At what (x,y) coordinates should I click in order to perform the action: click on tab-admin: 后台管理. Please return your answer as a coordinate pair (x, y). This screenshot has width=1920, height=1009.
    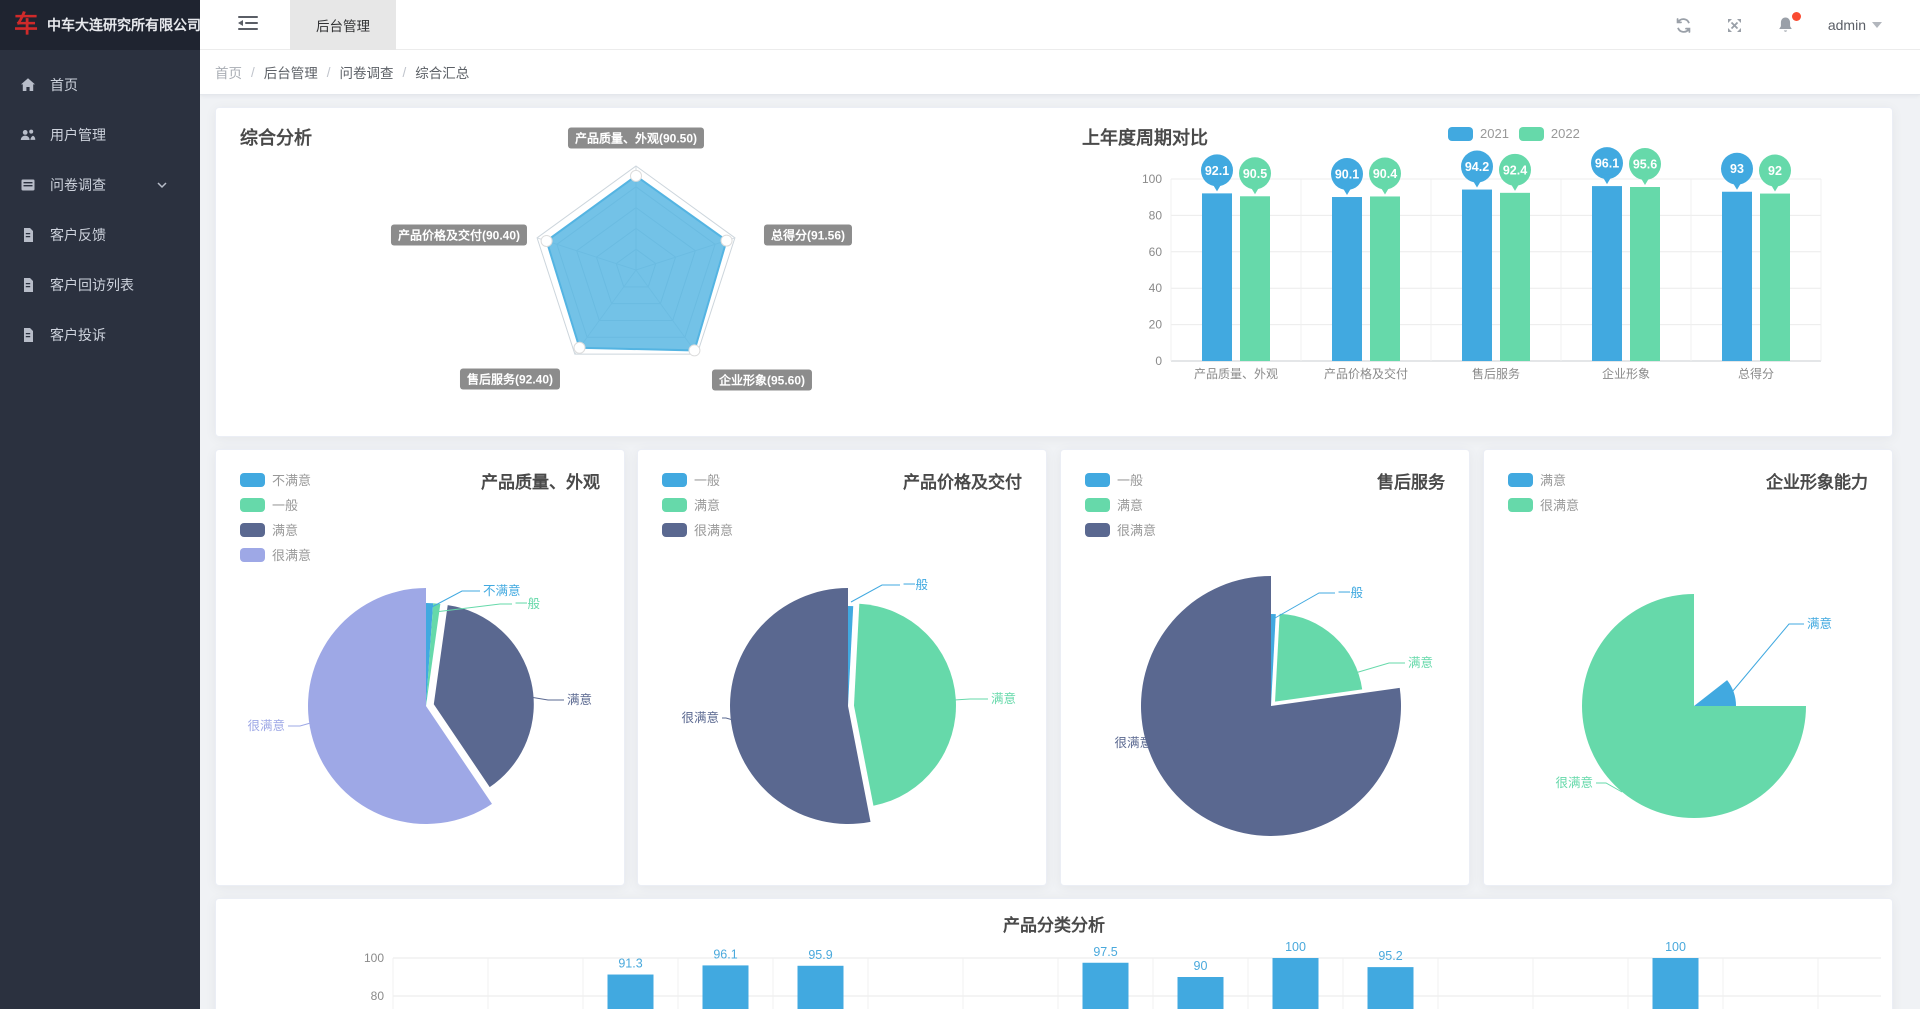
    Looking at the image, I should click on (343, 25).